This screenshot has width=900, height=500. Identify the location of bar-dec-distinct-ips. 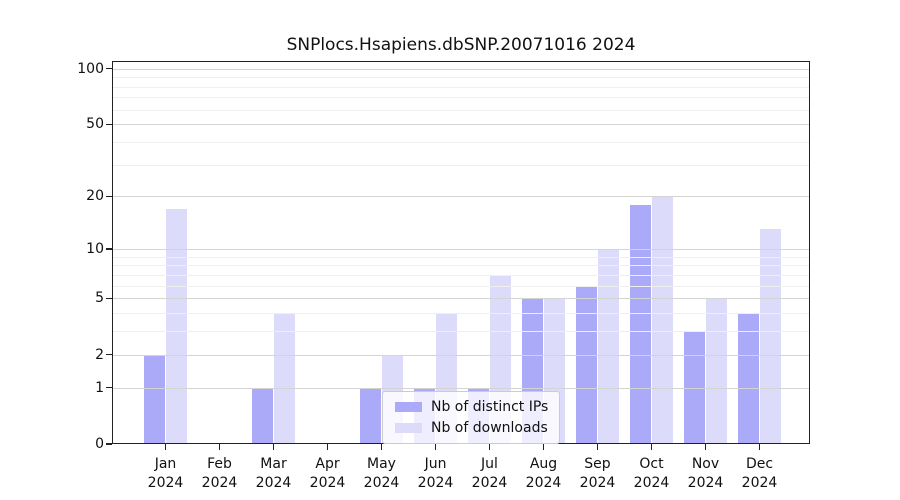
(748, 378).